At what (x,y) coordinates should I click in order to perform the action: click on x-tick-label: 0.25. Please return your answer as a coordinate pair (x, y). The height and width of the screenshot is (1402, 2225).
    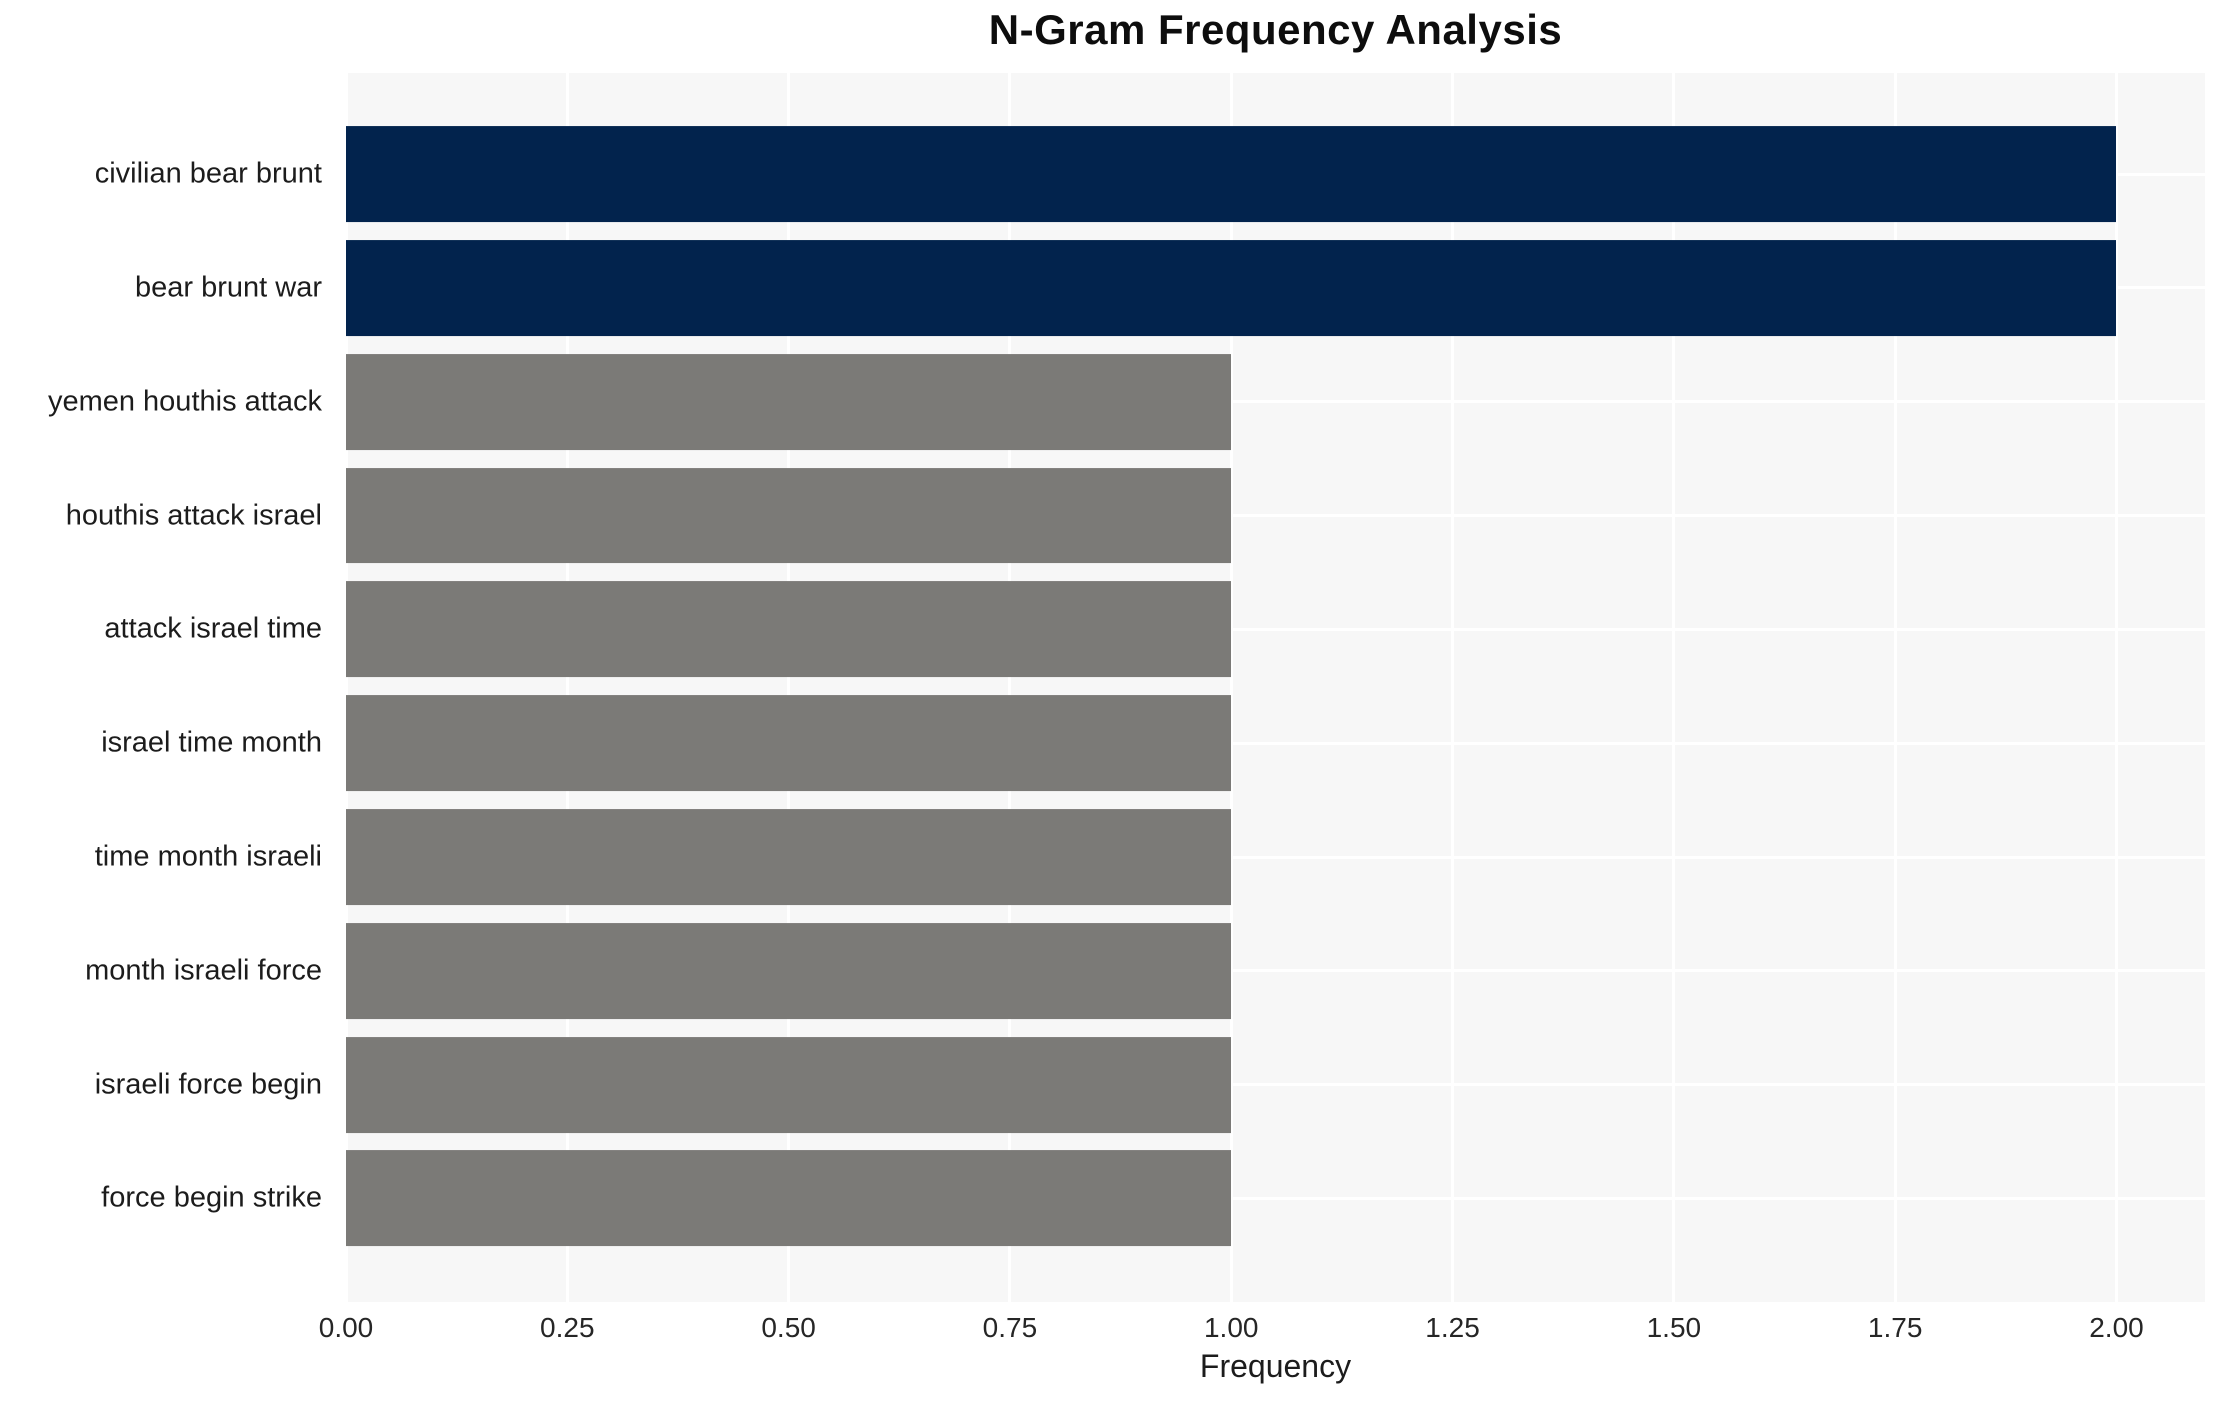
    Looking at the image, I should click on (567, 1327).